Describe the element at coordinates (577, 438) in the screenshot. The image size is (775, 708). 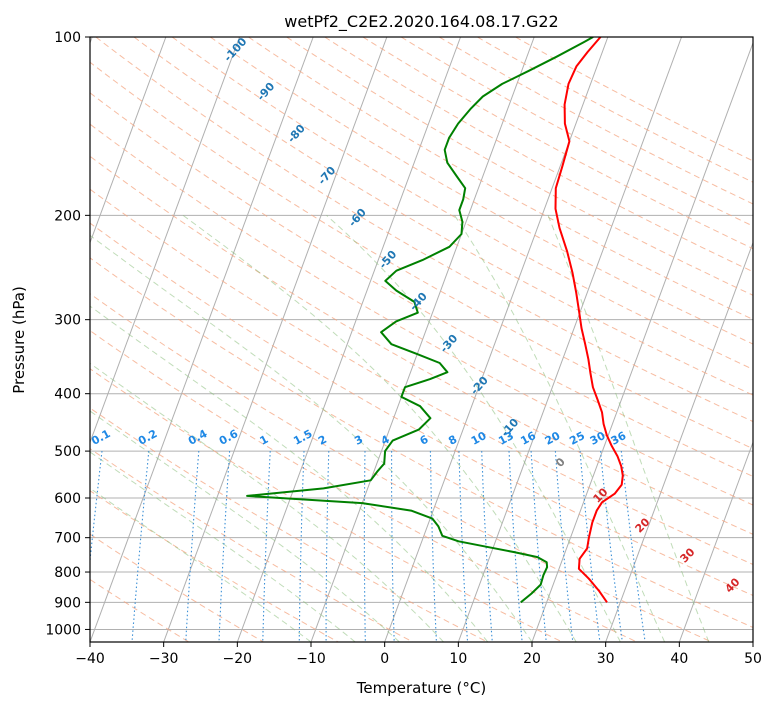
I see `mixing-ratio-label: 25` at that location.